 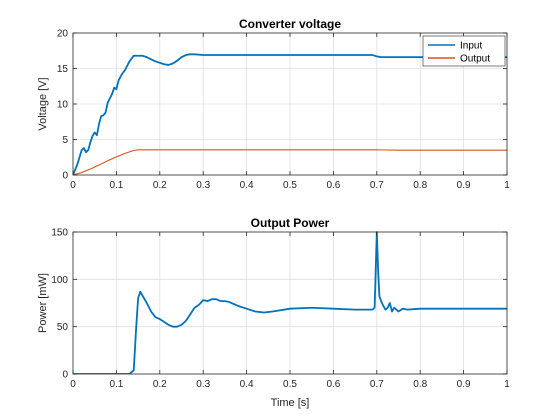 What do you see at coordinates (63, 327) in the screenshot?
I see `y-tick-label: 50` at bounding box center [63, 327].